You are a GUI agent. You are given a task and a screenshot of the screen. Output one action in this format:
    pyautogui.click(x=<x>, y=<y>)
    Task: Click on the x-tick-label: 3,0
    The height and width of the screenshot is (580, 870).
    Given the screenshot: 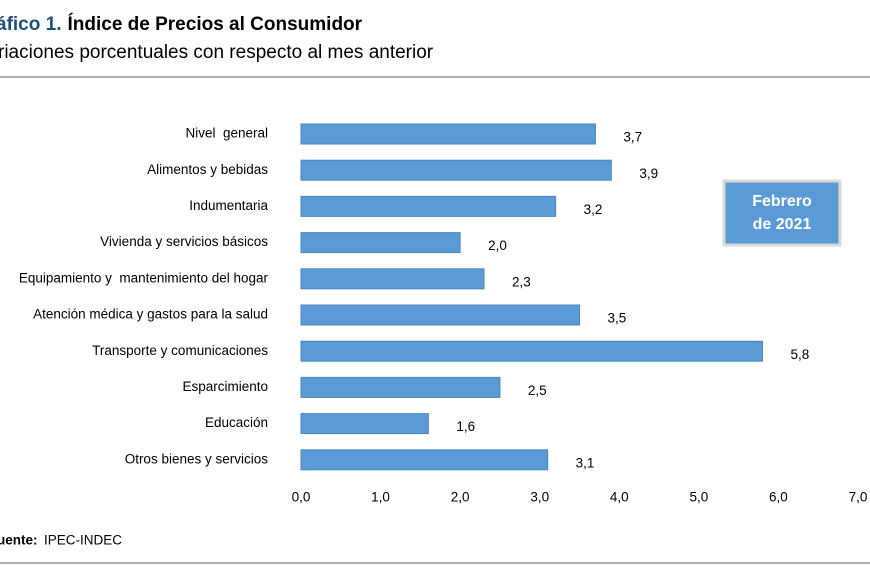 What is the action you would take?
    pyautogui.click(x=539, y=497)
    